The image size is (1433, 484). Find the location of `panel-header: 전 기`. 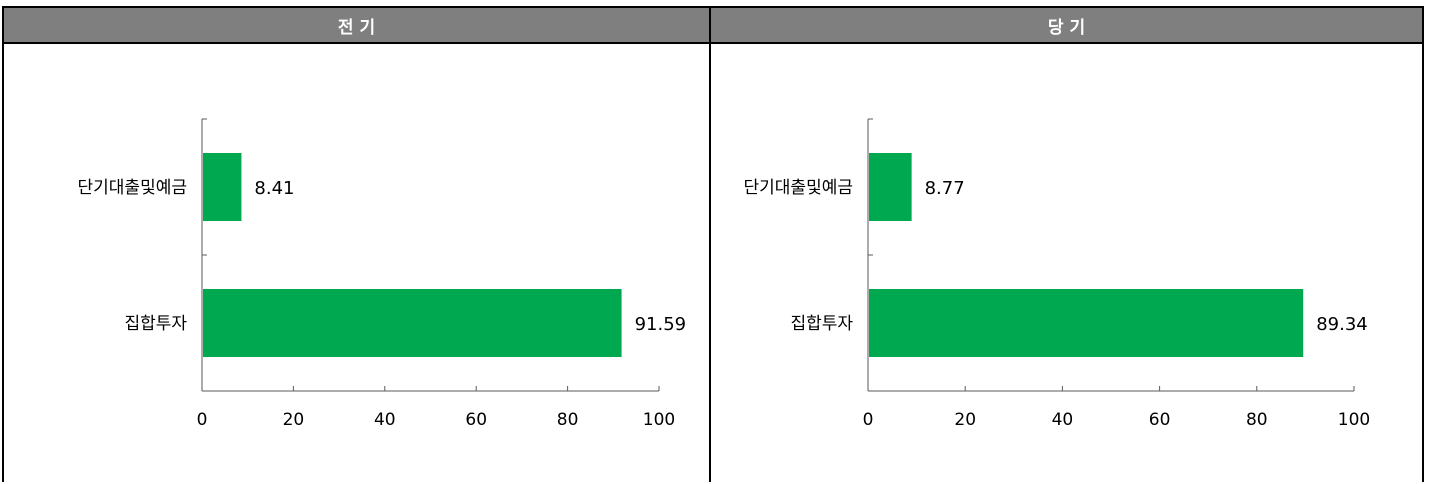

panel-header: 전 기 is located at coordinates (356, 26).